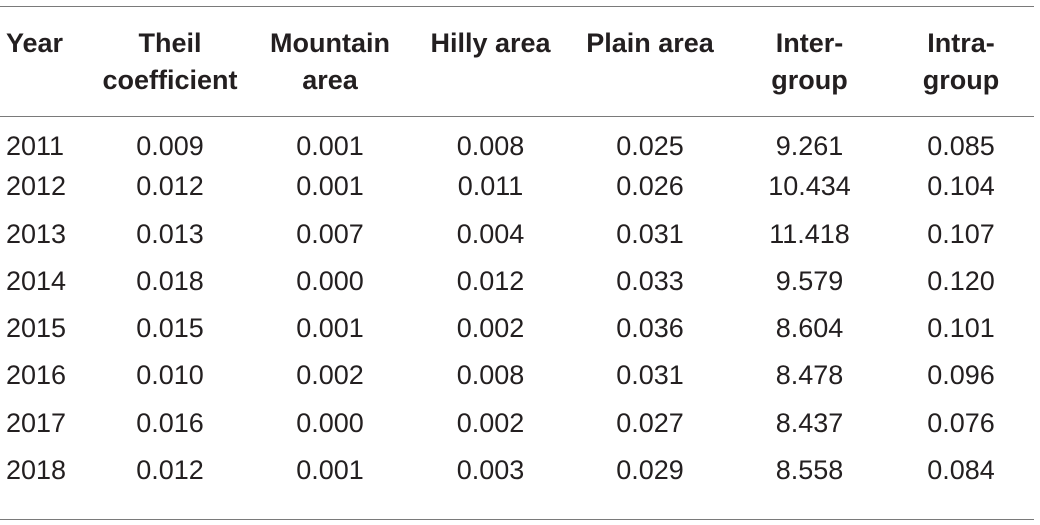 This screenshot has height=525, width=1040. I want to click on cell-year: 2018, so click(36, 469).